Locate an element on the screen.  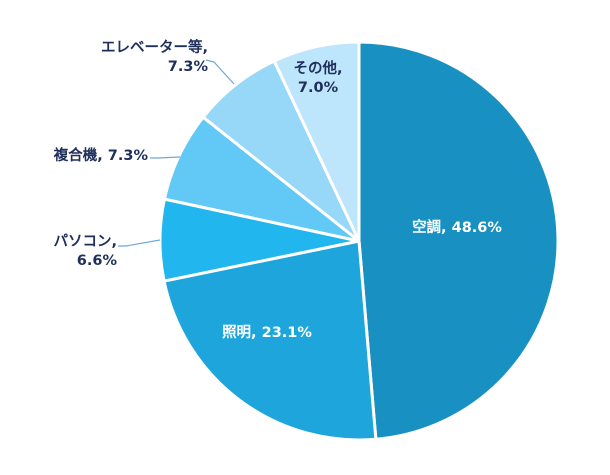
slice-label-line: 7.0% is located at coordinates (318, 88).